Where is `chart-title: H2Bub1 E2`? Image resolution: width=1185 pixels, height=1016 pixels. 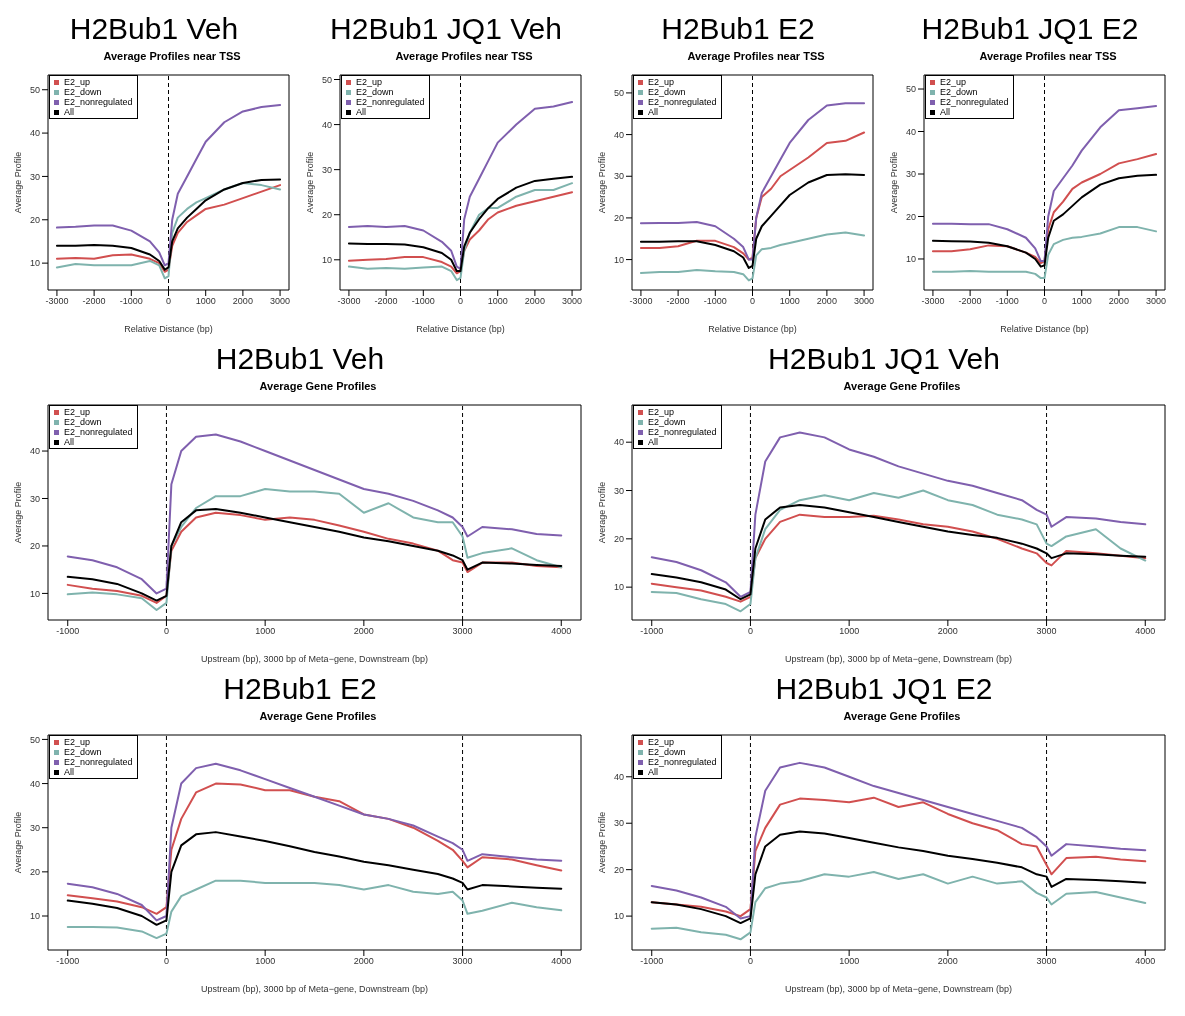 chart-title: H2Bub1 E2 is located at coordinates (738, 29).